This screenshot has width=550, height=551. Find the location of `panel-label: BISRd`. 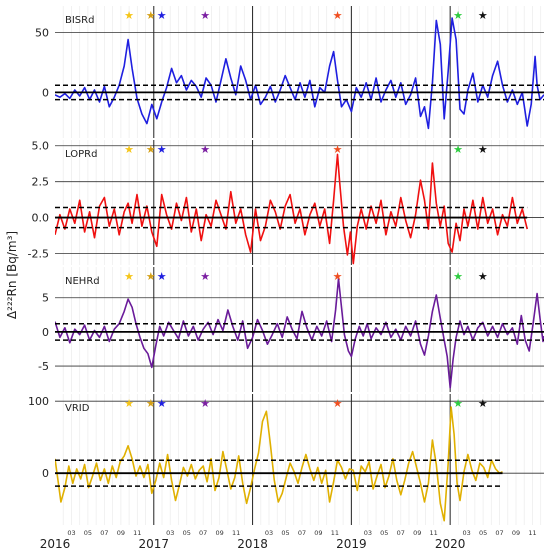

panel-label: BISRd is located at coordinates (79, 20).